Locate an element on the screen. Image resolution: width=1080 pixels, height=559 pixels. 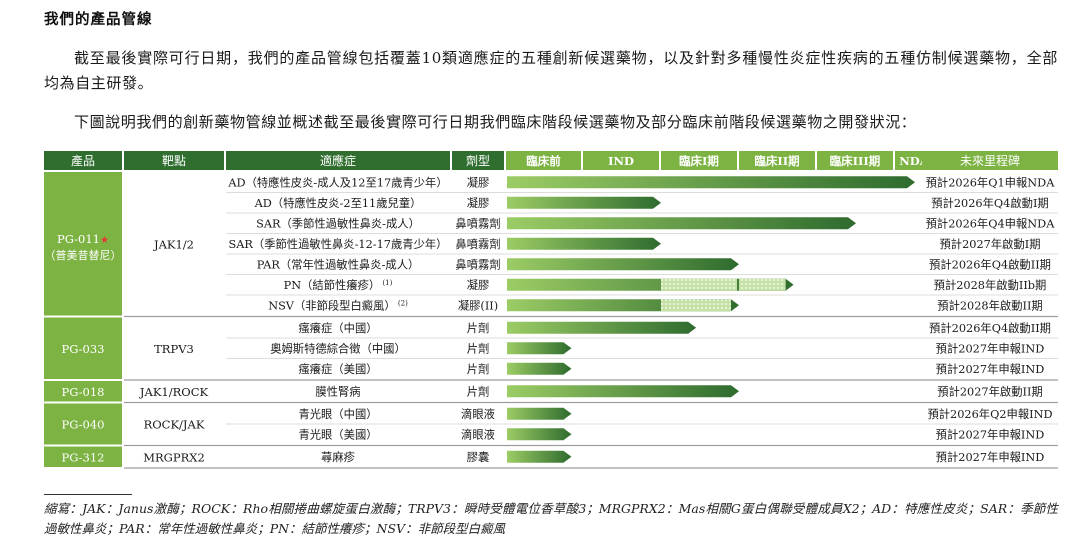
footnote-rule is located at coordinates (88, 494).